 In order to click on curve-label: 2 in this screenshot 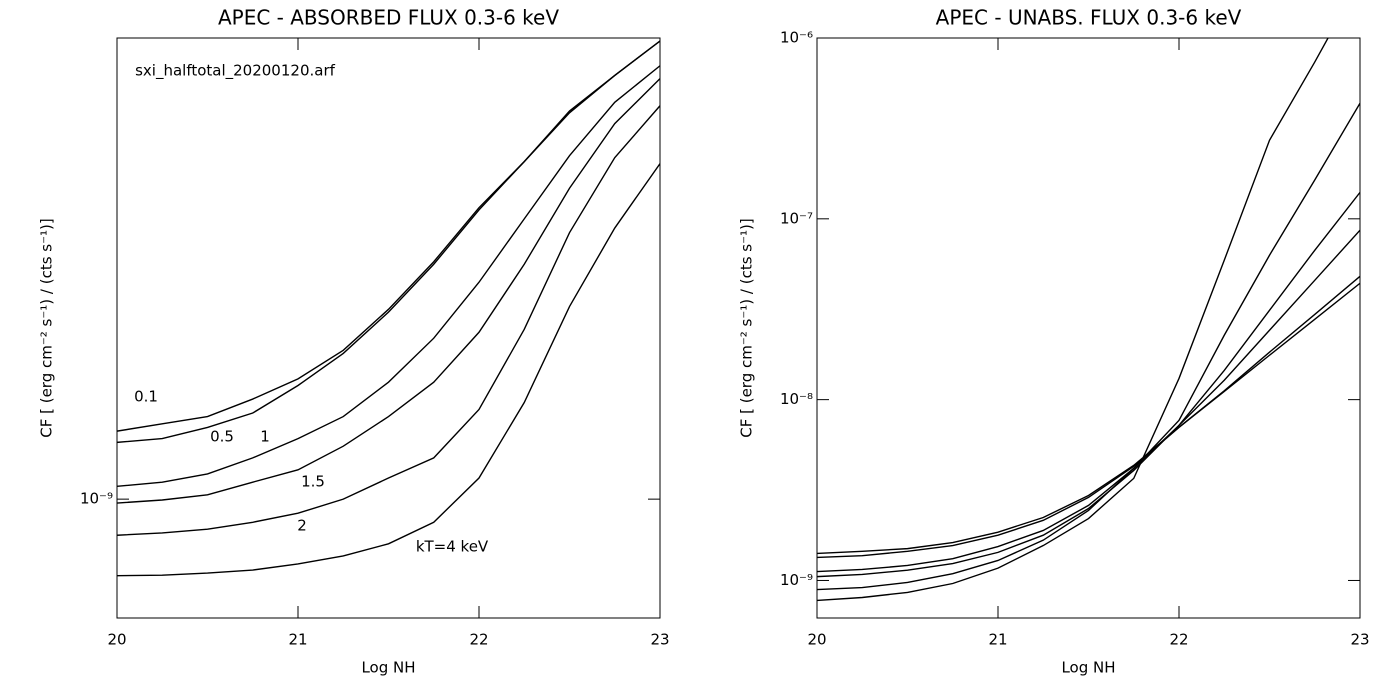, I will do `click(302, 526)`.